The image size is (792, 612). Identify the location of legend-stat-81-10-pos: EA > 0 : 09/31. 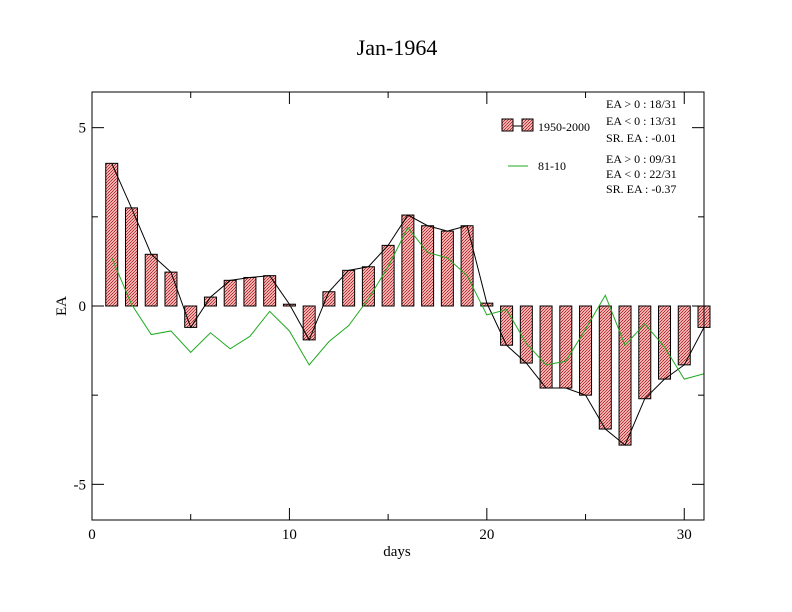
(641, 159).